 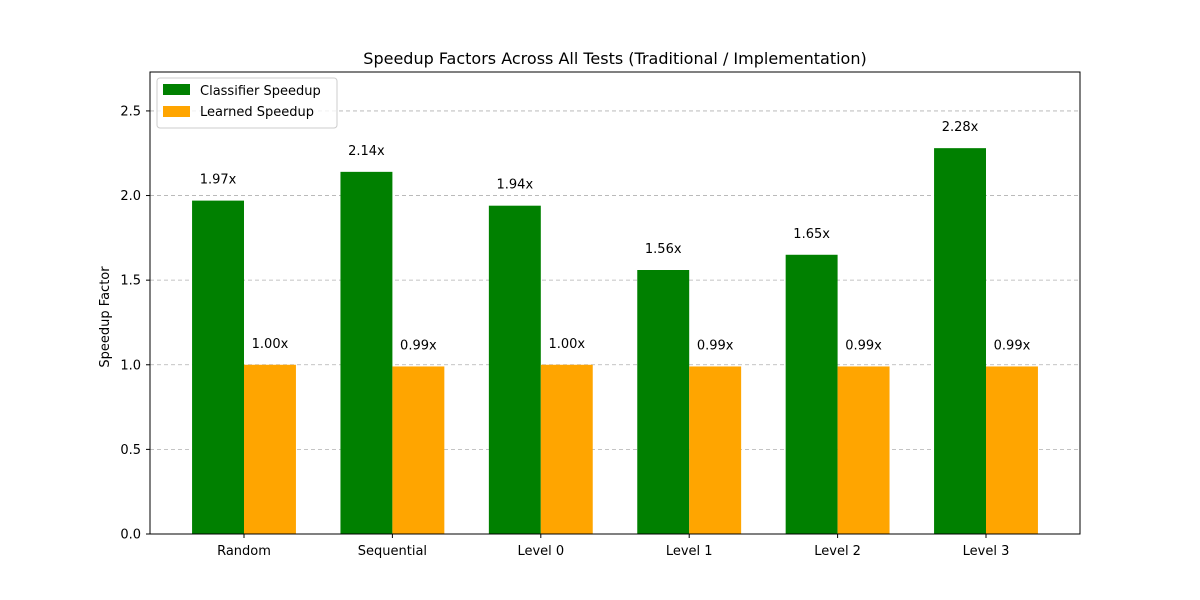 What do you see at coordinates (130, 111) in the screenshot?
I see `y-tick-label: 2.5` at bounding box center [130, 111].